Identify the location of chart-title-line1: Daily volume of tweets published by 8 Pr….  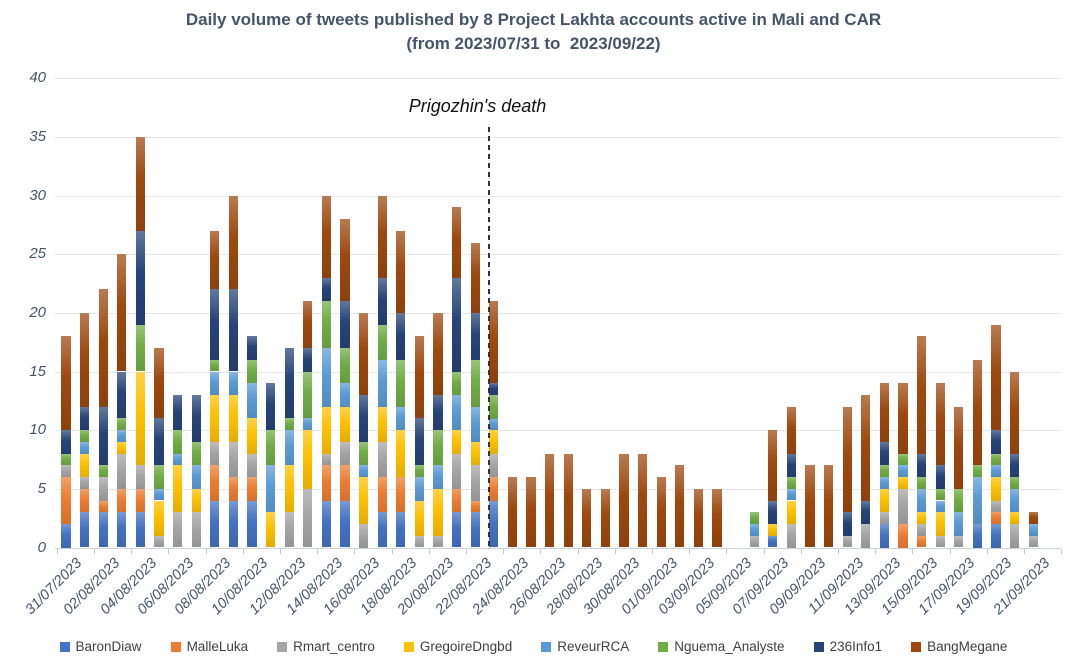
(533, 19).